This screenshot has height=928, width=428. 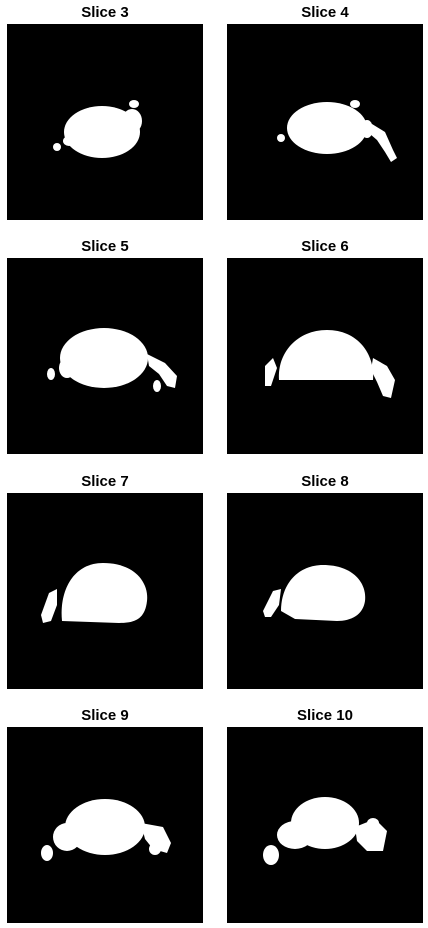 I want to click on panel-title: Slice 8, so click(x=325, y=481).